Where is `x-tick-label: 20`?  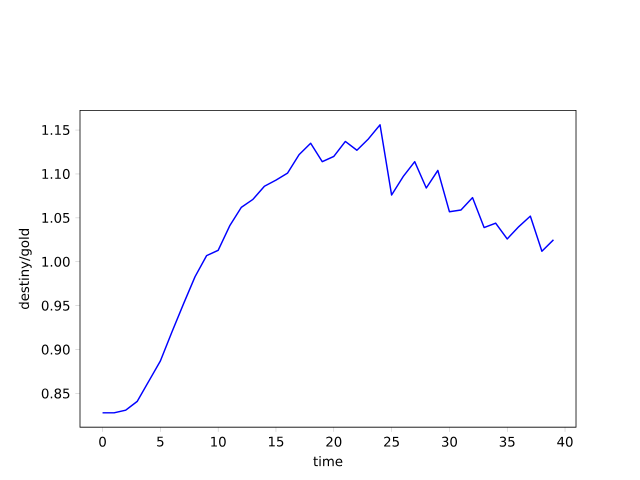
x-tick-label: 20 is located at coordinates (334, 441).